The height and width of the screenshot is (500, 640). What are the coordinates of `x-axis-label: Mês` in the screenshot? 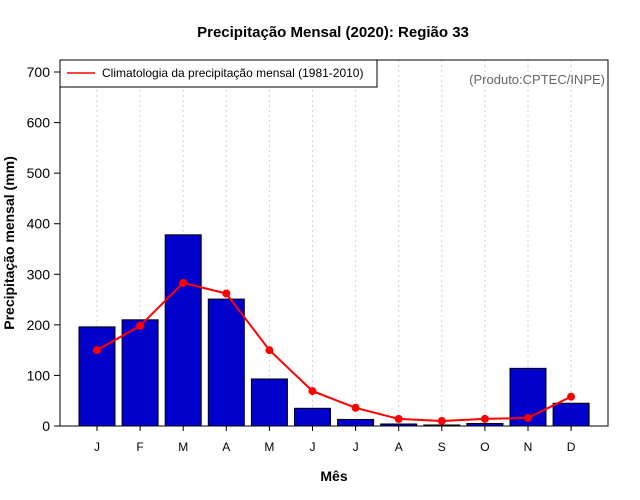 It's located at (333, 476).